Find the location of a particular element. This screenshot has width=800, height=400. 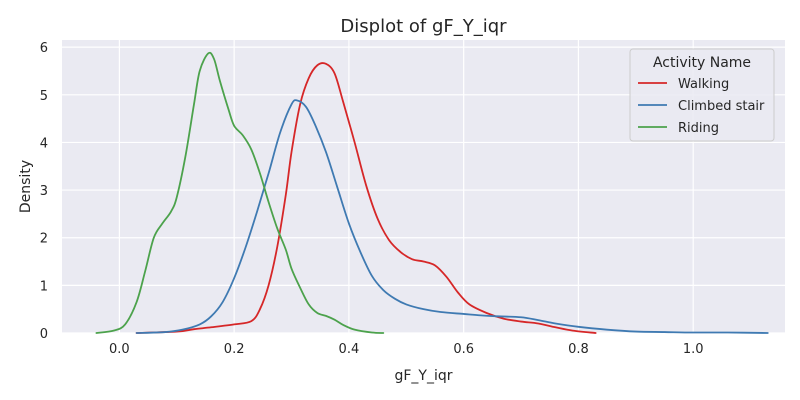

y-tick-label: 1 is located at coordinates (44, 286).